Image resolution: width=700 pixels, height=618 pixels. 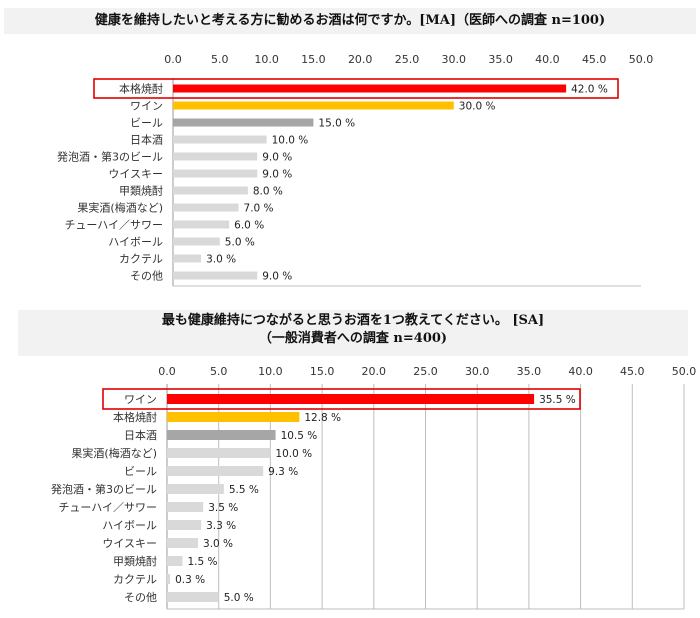 What do you see at coordinates (266, 59) in the screenshot?
I see `doctors-tick-label: 10.0` at bounding box center [266, 59].